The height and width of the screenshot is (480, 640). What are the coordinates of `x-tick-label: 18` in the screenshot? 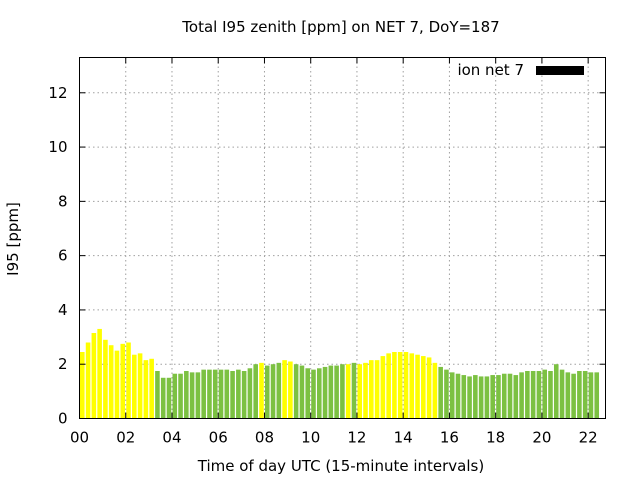 It's located at (495, 438).